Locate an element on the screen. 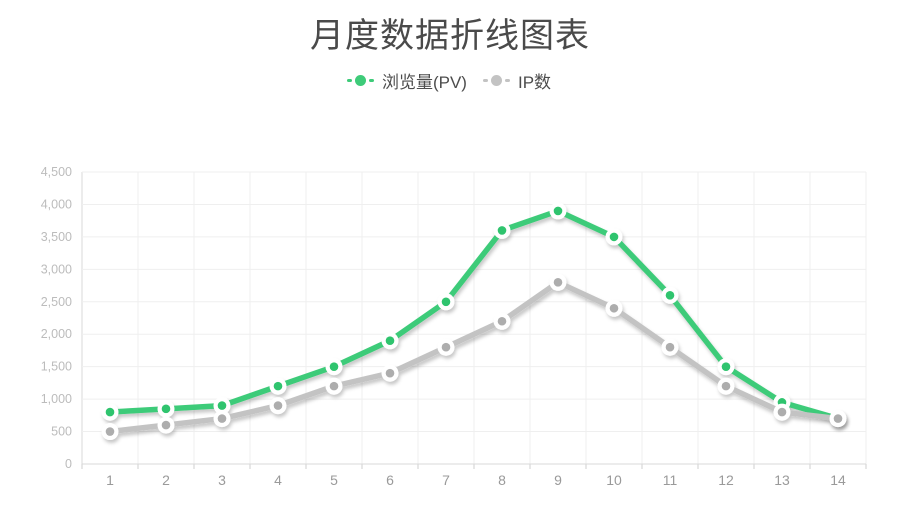  y-axis-tick-label: 4,500 is located at coordinates (56, 172).